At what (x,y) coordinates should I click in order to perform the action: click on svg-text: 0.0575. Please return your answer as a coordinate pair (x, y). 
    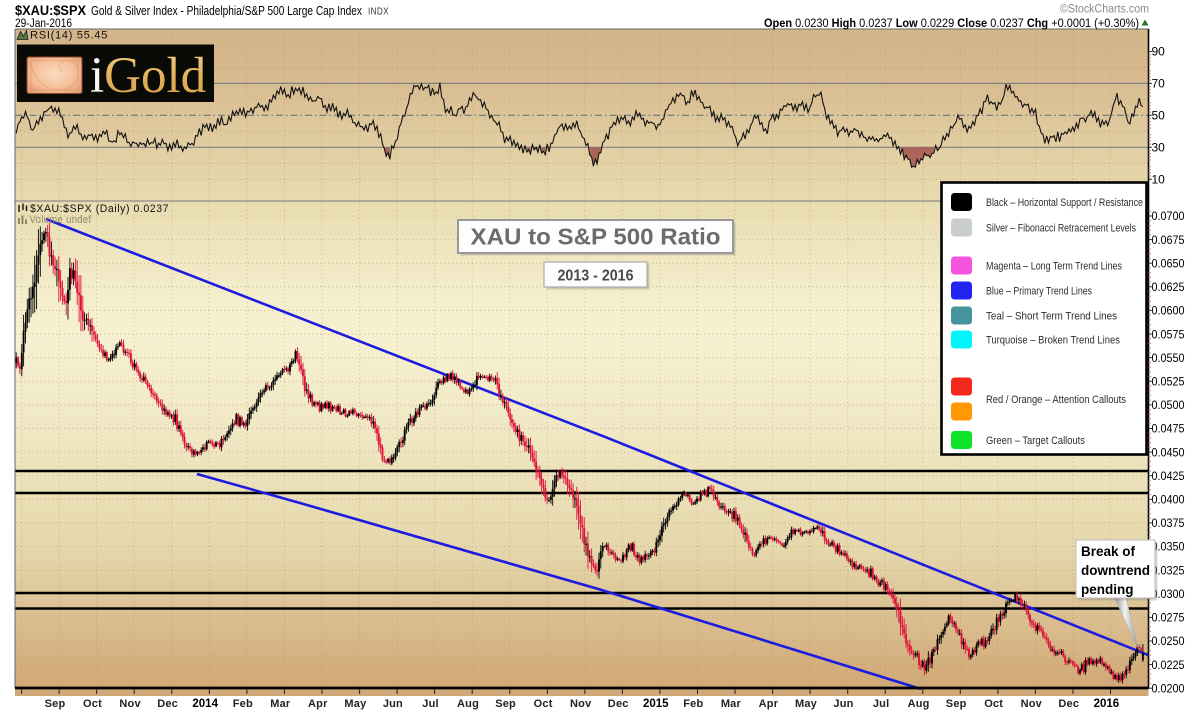
    Looking at the image, I should click on (1168, 334).